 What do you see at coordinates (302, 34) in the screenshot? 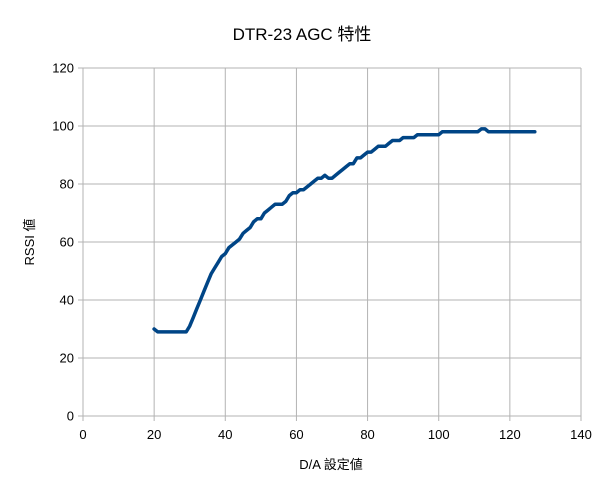
I see `chart-title: DTR-23 AGC 特性` at bounding box center [302, 34].